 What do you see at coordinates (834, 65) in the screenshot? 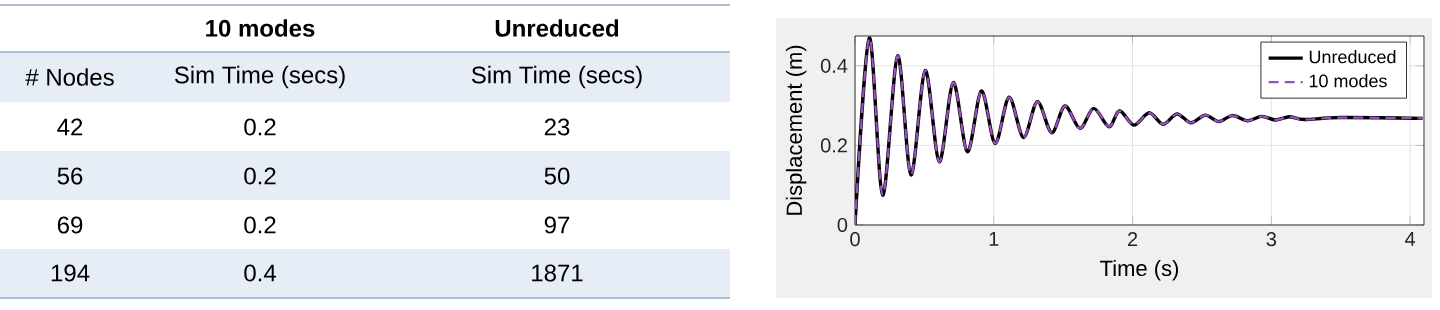
I see `y-tick-label: 0.4` at bounding box center [834, 65].